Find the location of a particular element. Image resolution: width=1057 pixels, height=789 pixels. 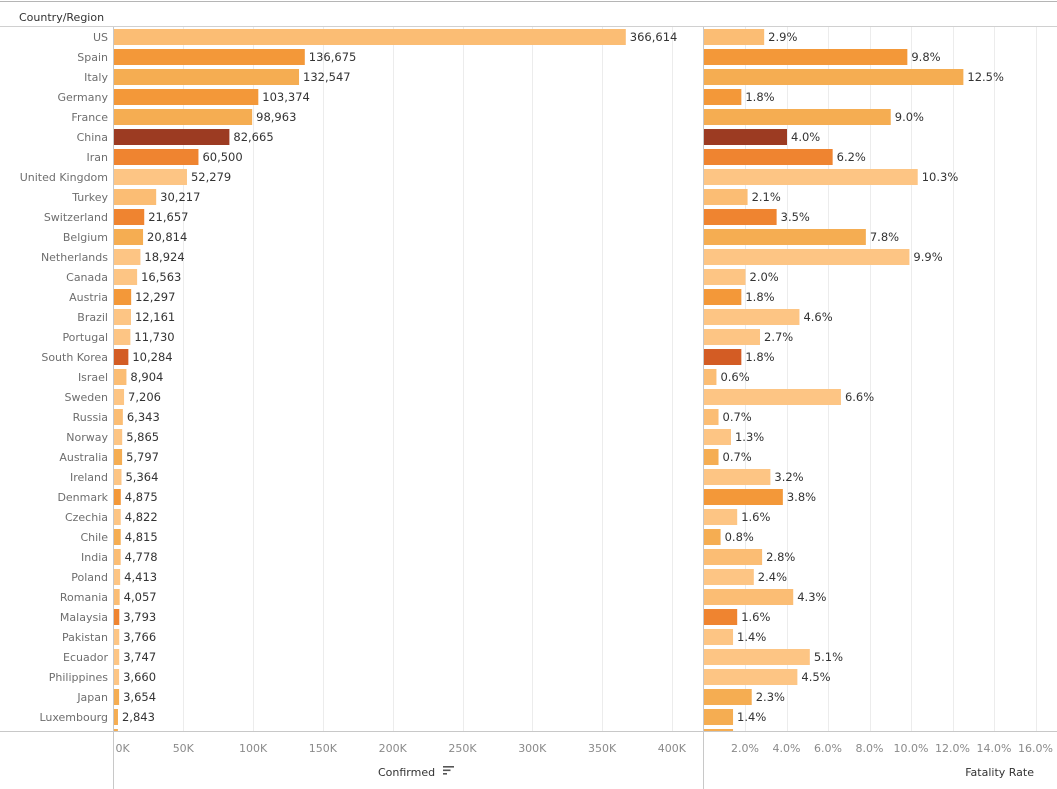

table-row: South Korea 10,284 1.8% is located at coordinates (408, 357).